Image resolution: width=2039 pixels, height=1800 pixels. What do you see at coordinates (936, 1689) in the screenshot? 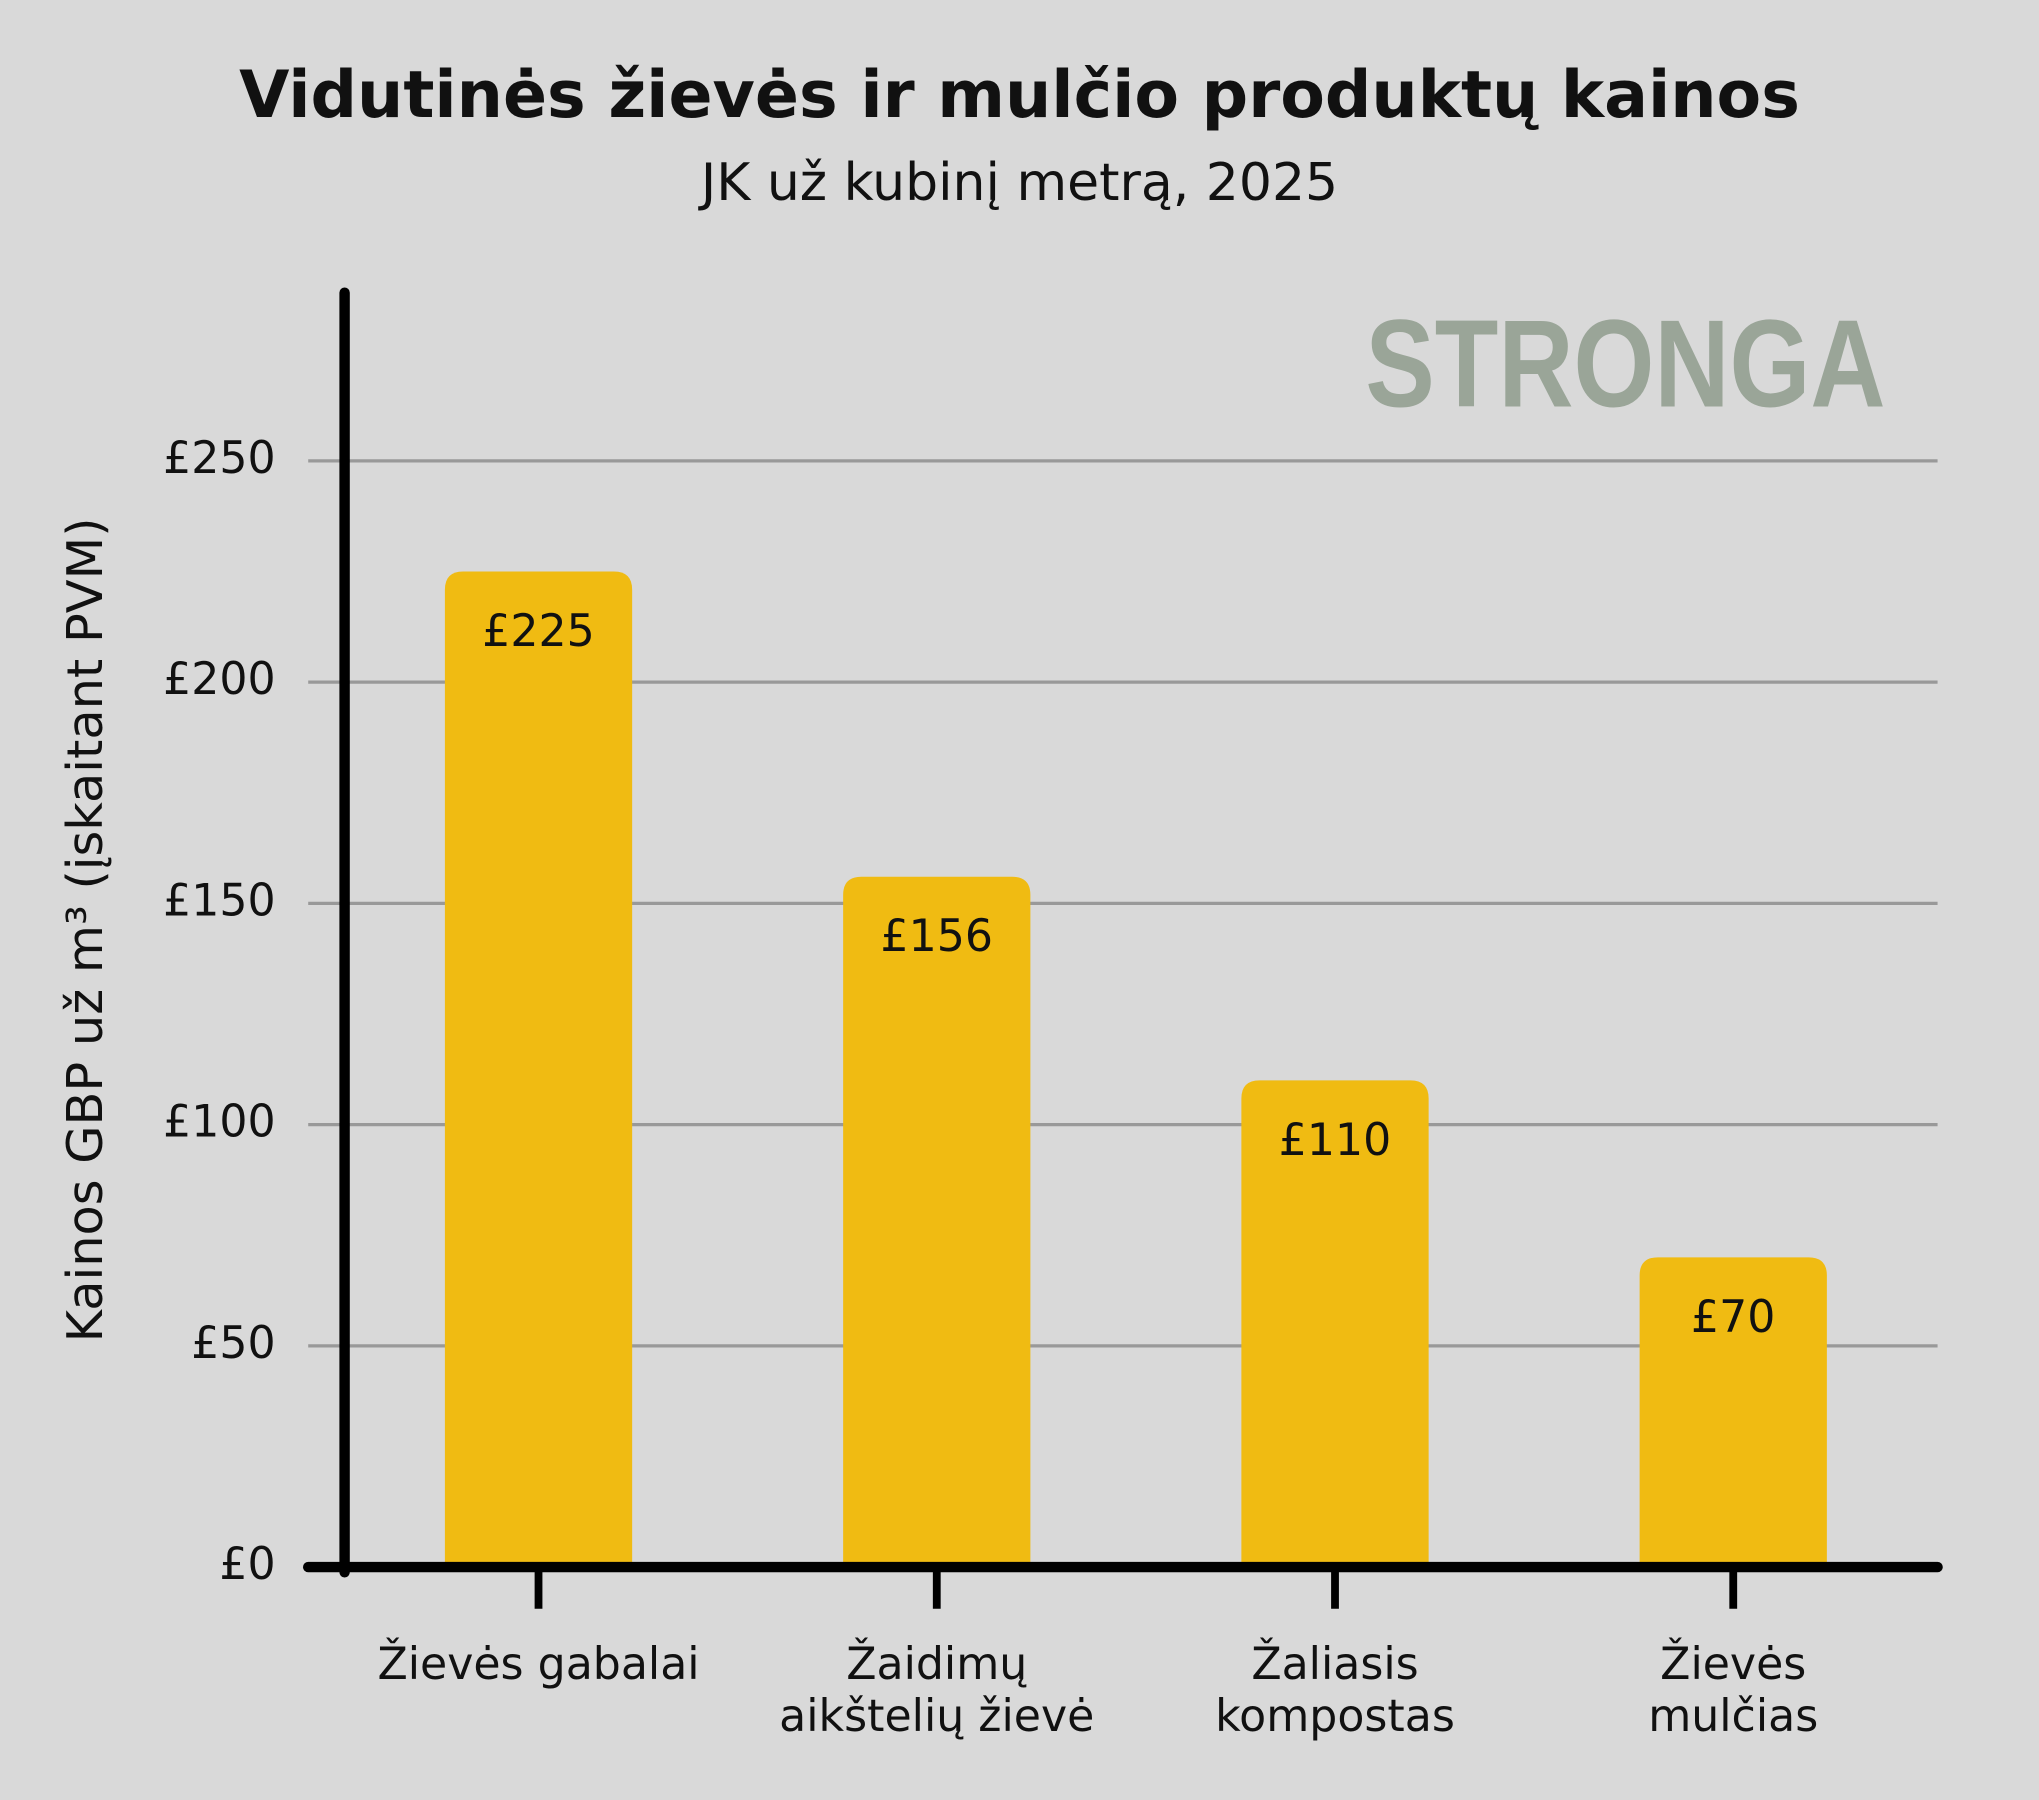
I see `x-tick-label: Žaidimų aikštelių žievė` at bounding box center [936, 1689].